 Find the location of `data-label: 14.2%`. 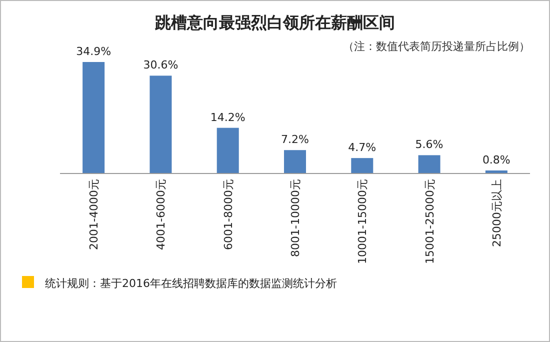

data-label: 14.2% is located at coordinates (228, 117).